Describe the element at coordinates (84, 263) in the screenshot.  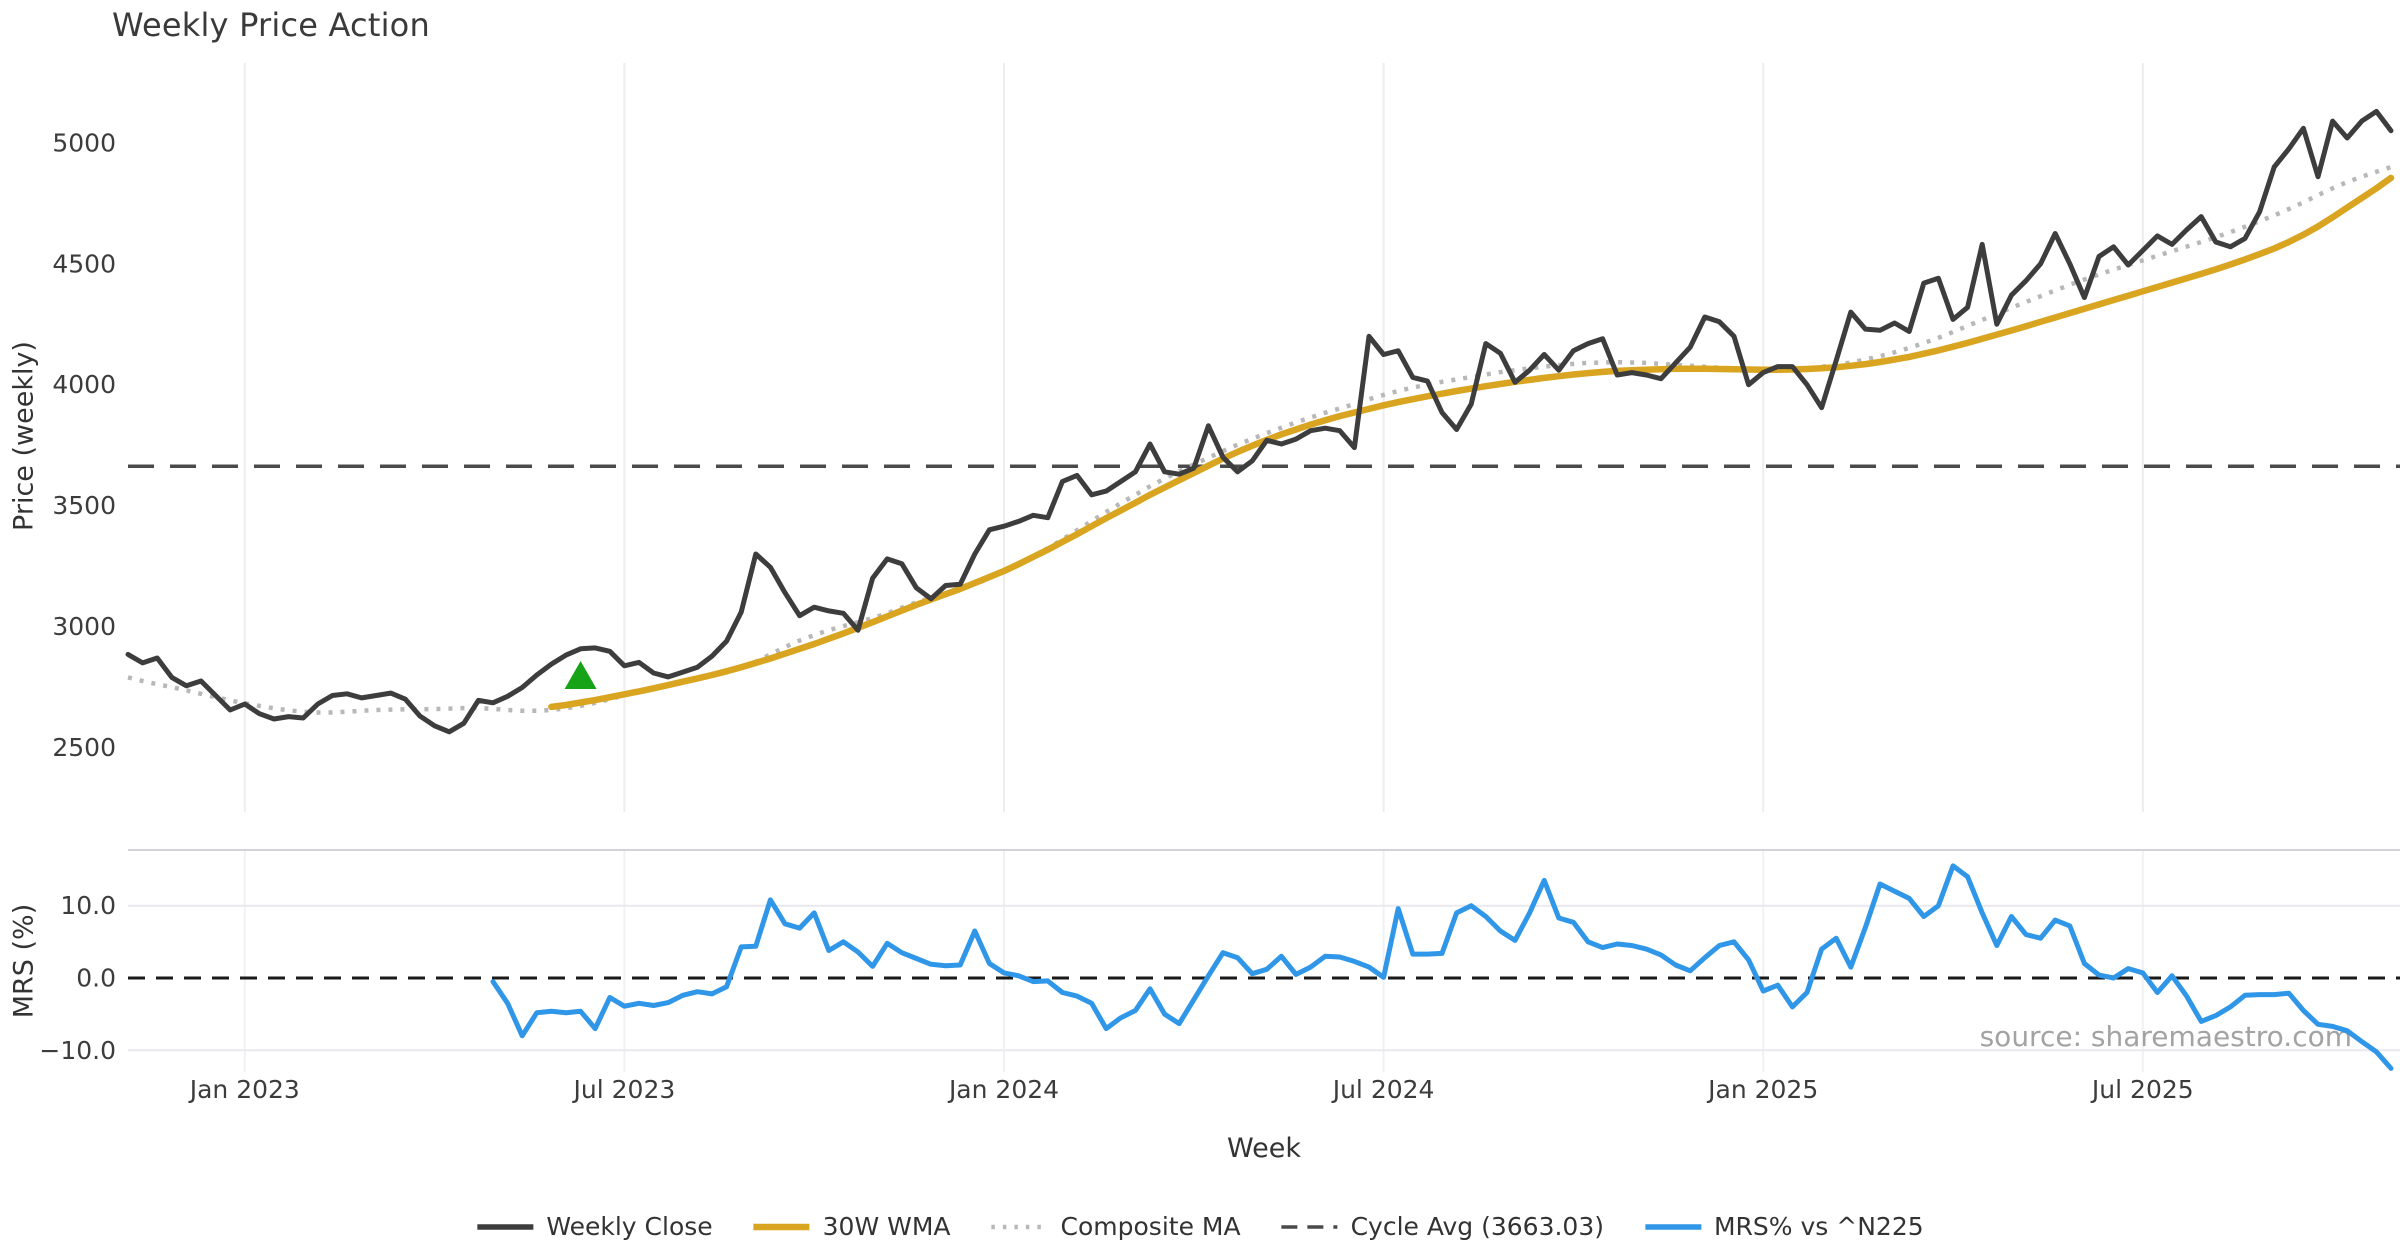
I see `price-y-tick-label: 4500` at that location.